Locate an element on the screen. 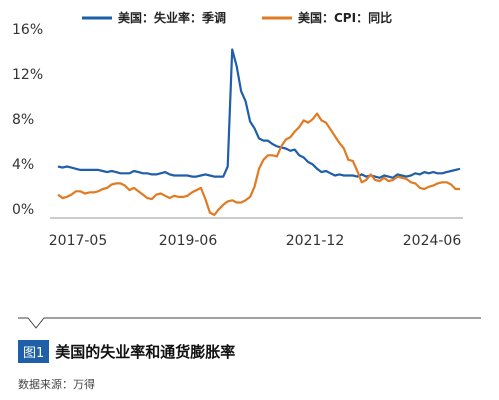 This screenshot has height=400, width=499. x-tick-label: 2019-06 is located at coordinates (188, 241).